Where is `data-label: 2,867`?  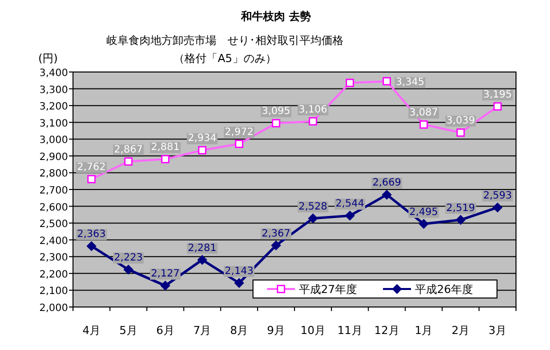
data-label: 2,867 is located at coordinates (128, 150).